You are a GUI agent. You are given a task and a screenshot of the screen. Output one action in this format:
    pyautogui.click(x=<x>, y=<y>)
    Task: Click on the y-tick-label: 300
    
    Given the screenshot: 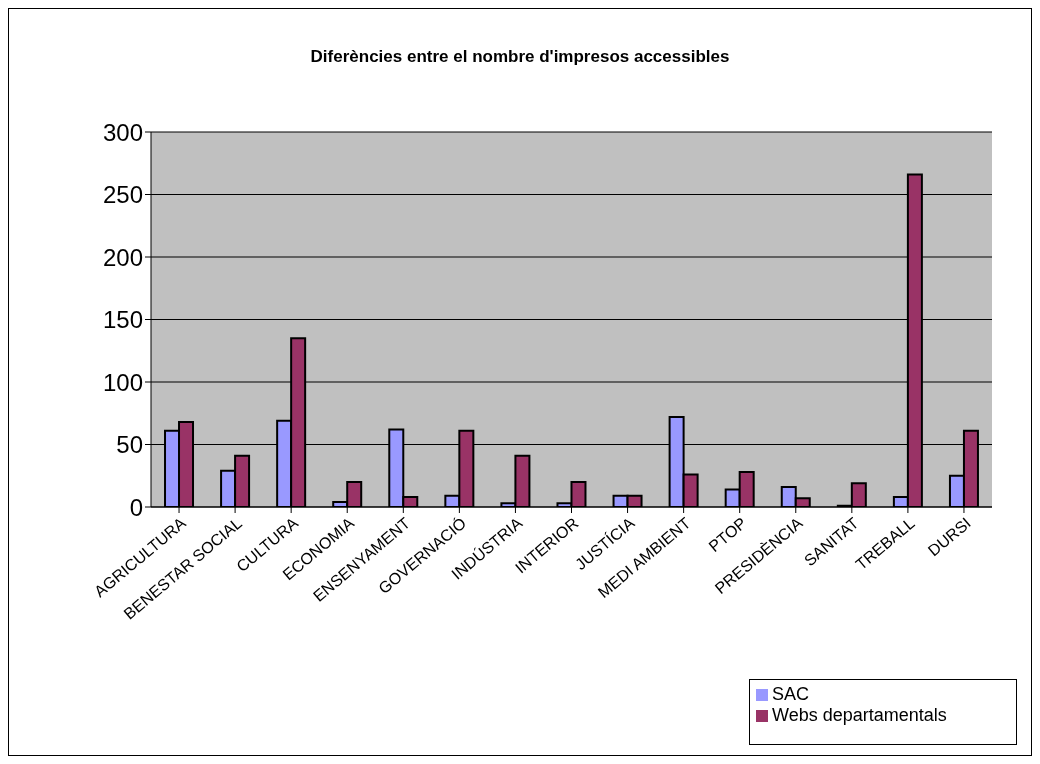 What is the action you would take?
    pyautogui.click(x=122, y=132)
    